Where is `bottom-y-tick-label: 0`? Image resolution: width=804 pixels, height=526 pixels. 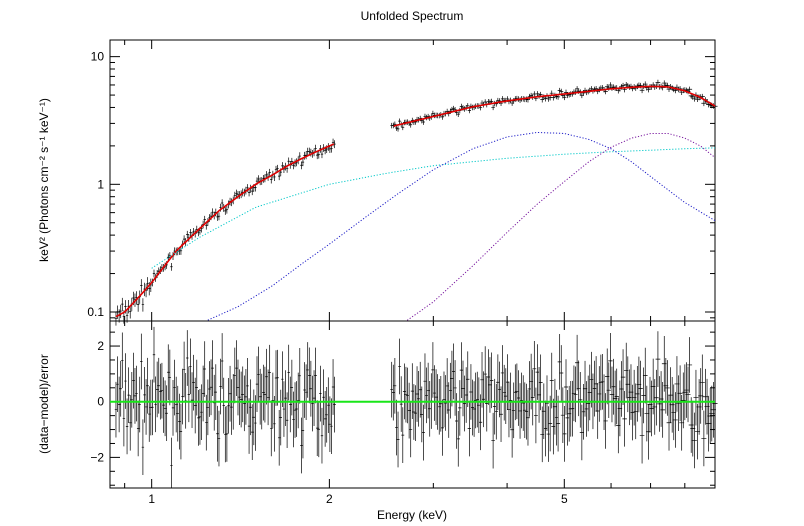 bottom-y-tick-label: 0 is located at coordinates (100, 402).